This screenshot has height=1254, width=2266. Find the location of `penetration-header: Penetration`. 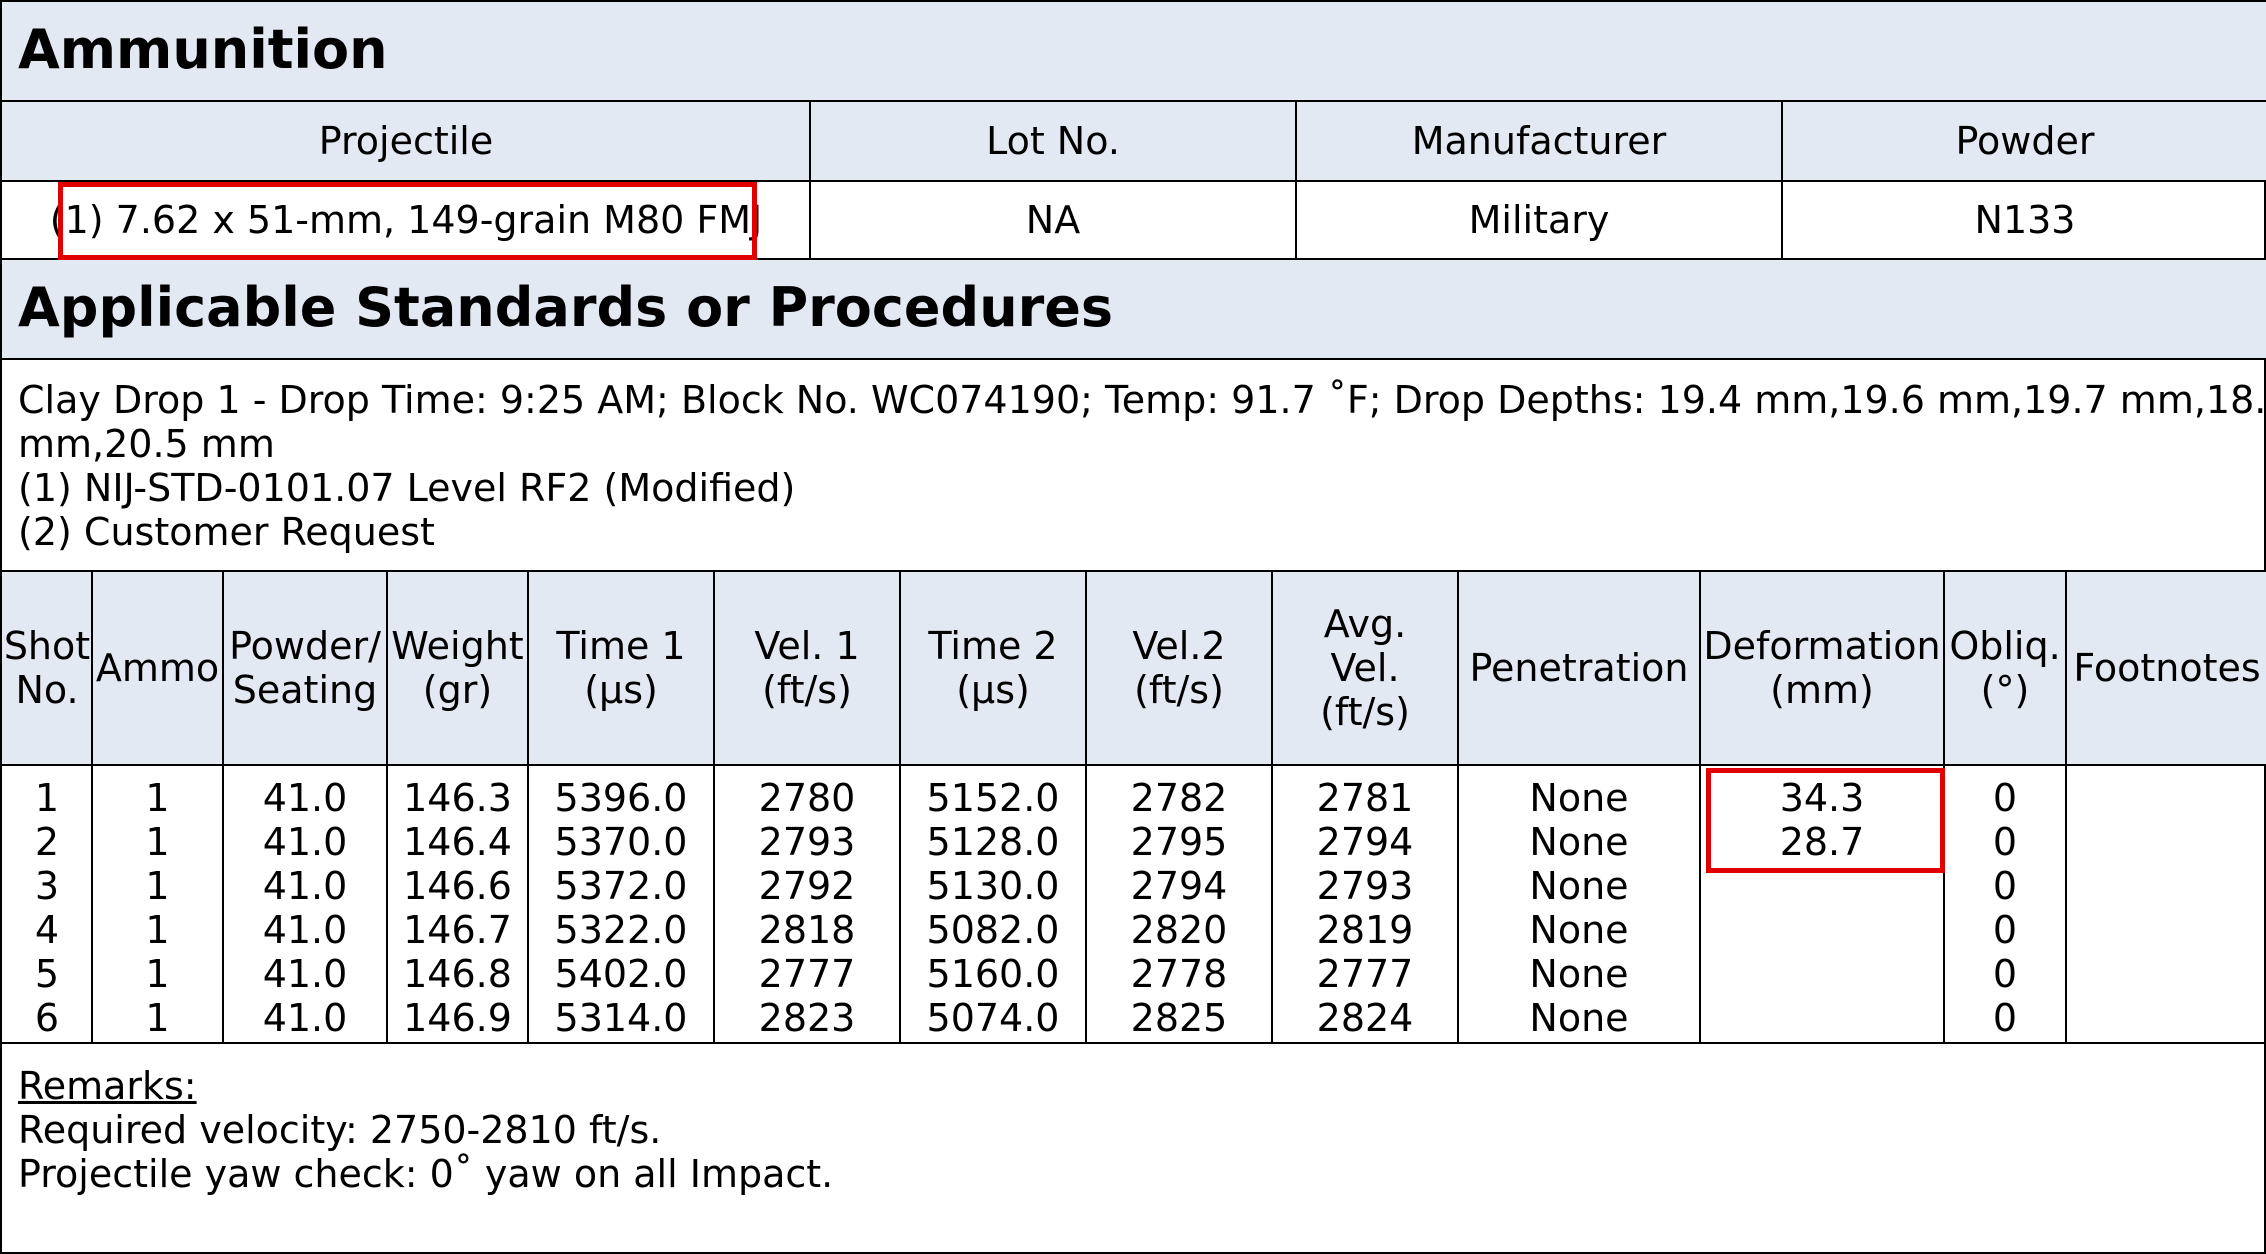

penetration-header: Penetration is located at coordinates (1579, 668).